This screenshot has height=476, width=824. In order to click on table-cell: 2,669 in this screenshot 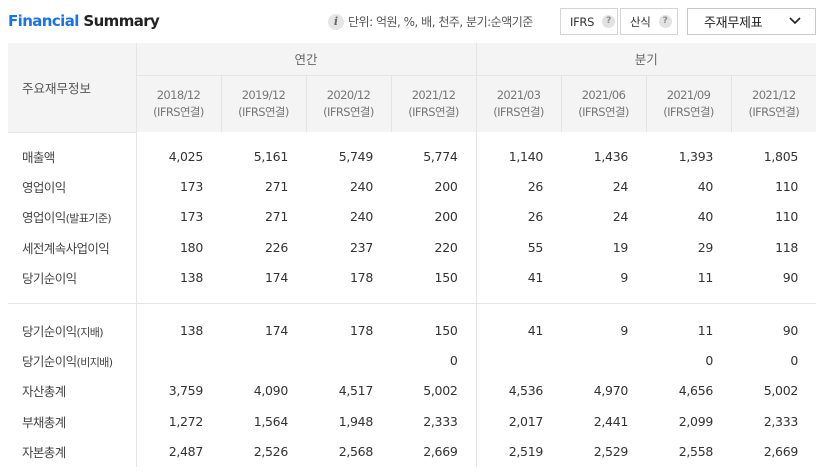, I will do `click(440, 452)`.